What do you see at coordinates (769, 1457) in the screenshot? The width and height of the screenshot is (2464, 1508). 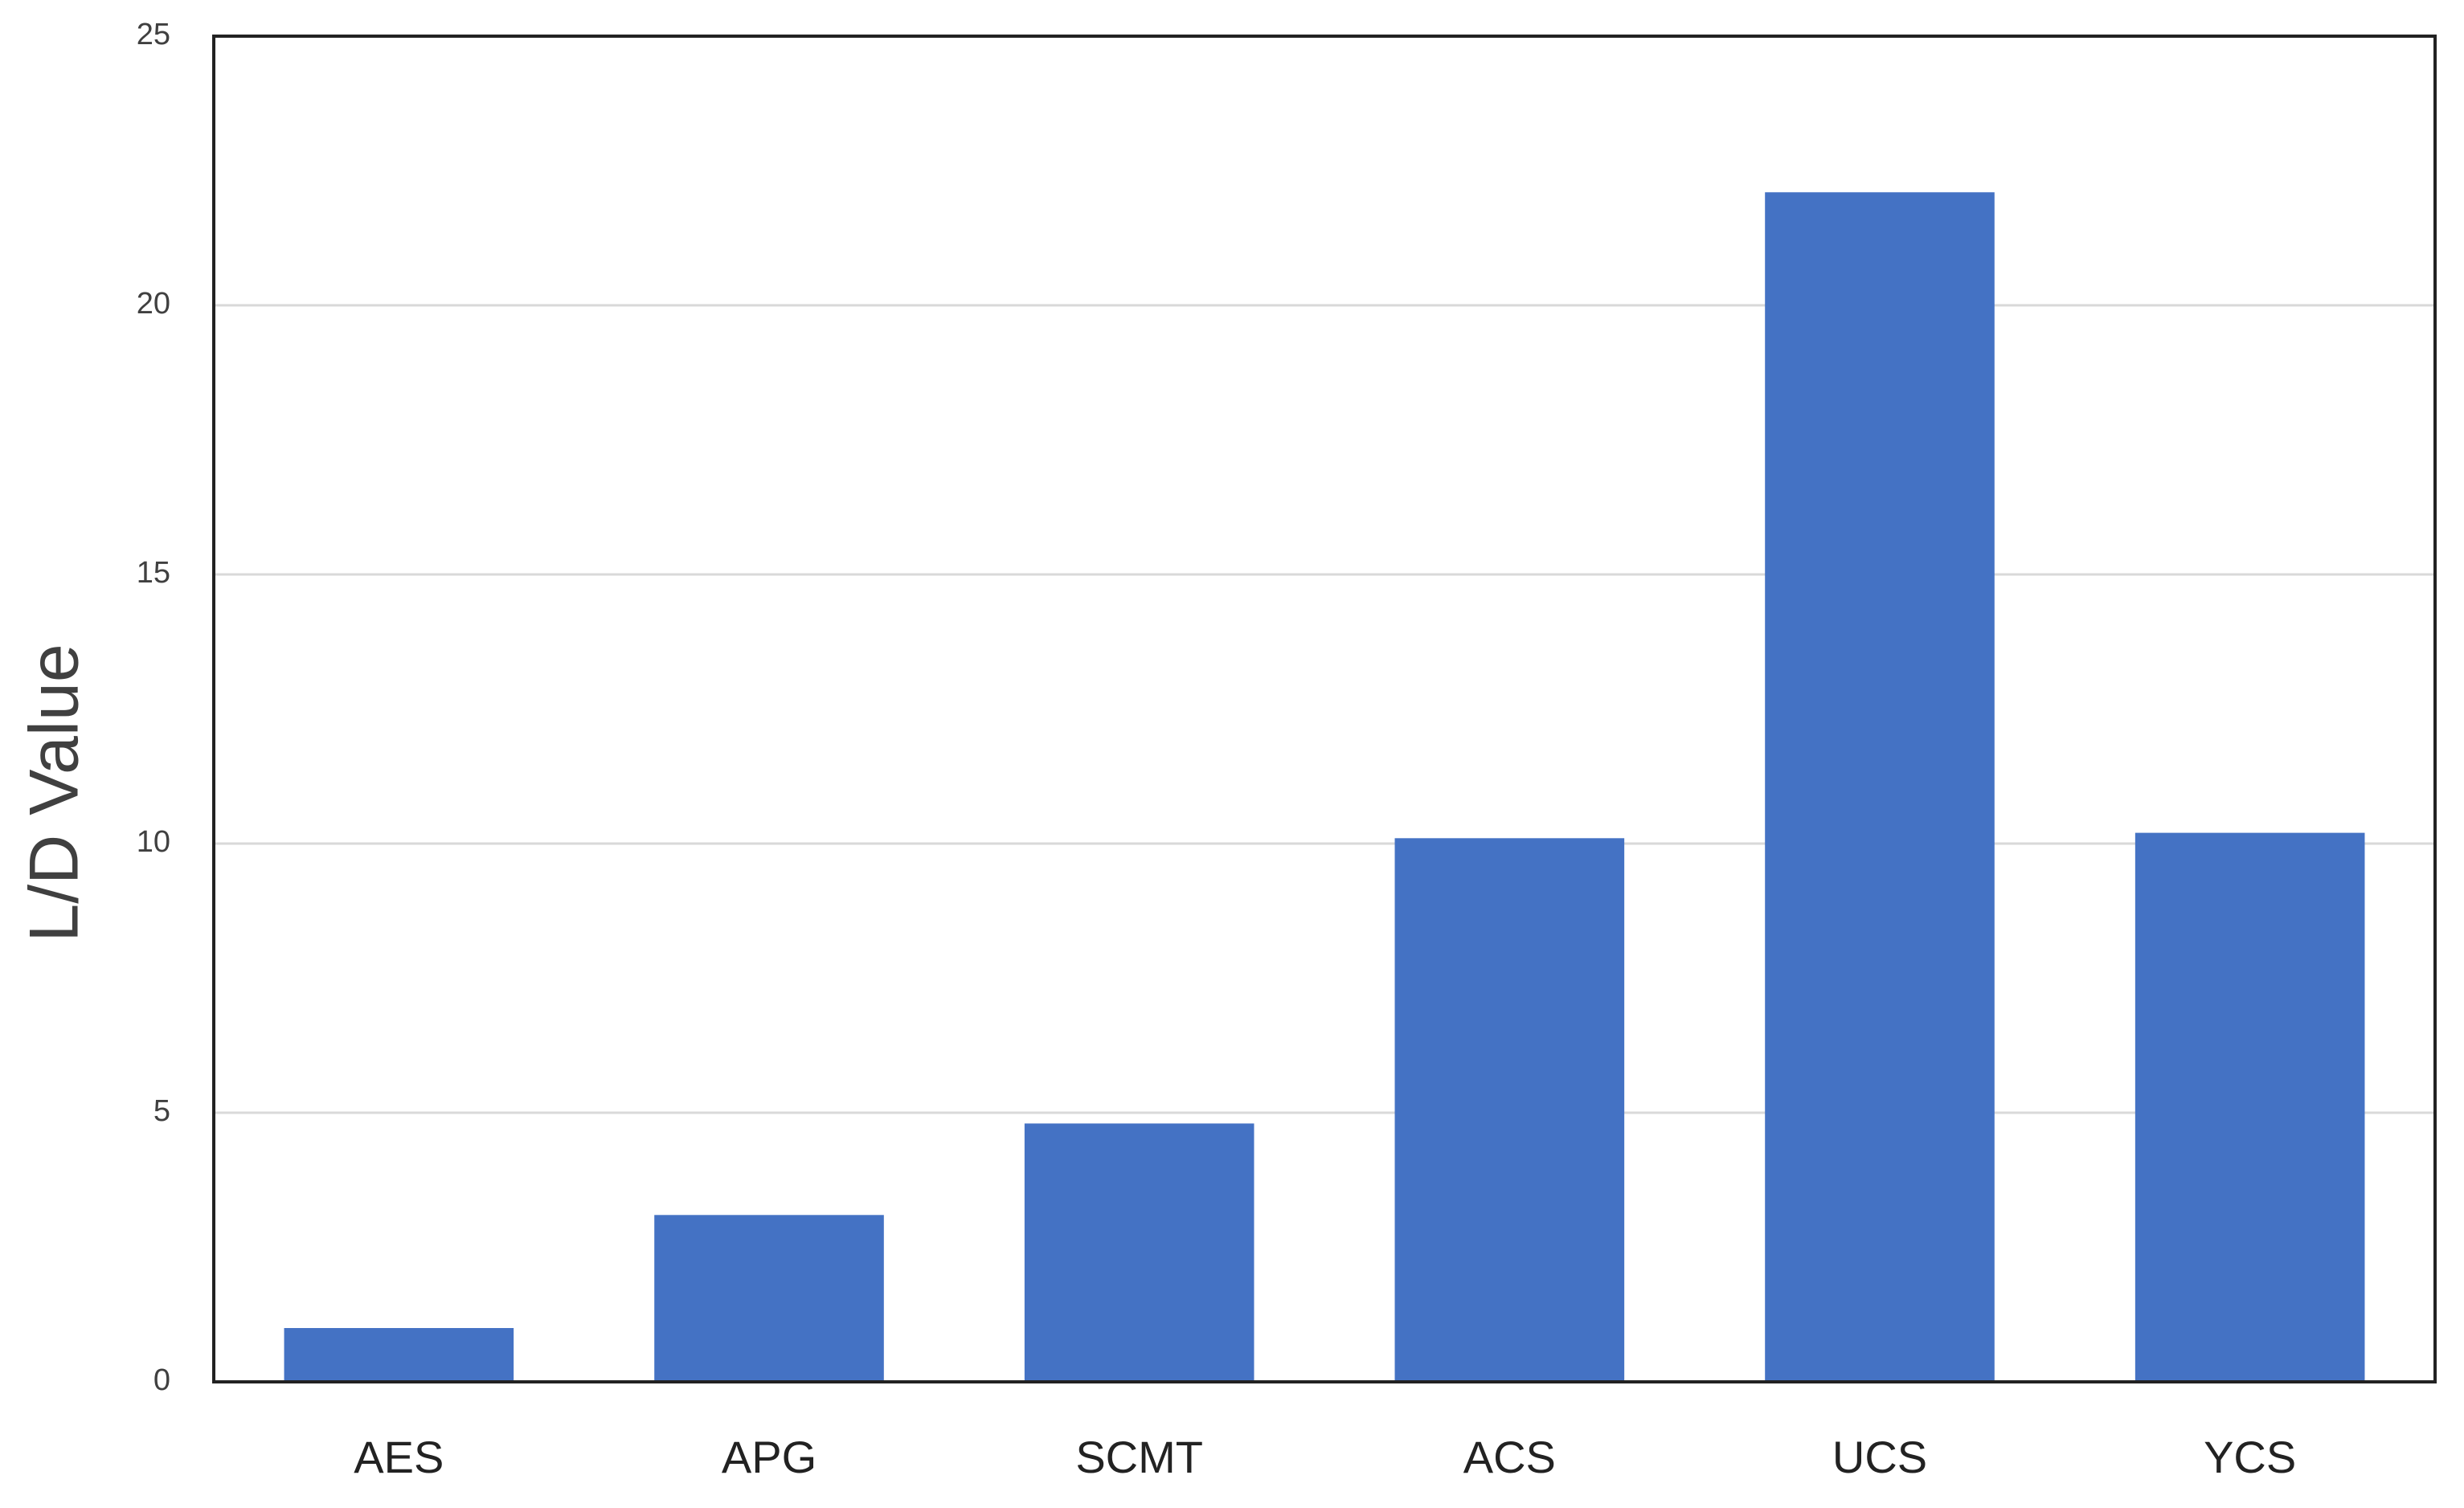 I see `x-tick-label: APG` at bounding box center [769, 1457].